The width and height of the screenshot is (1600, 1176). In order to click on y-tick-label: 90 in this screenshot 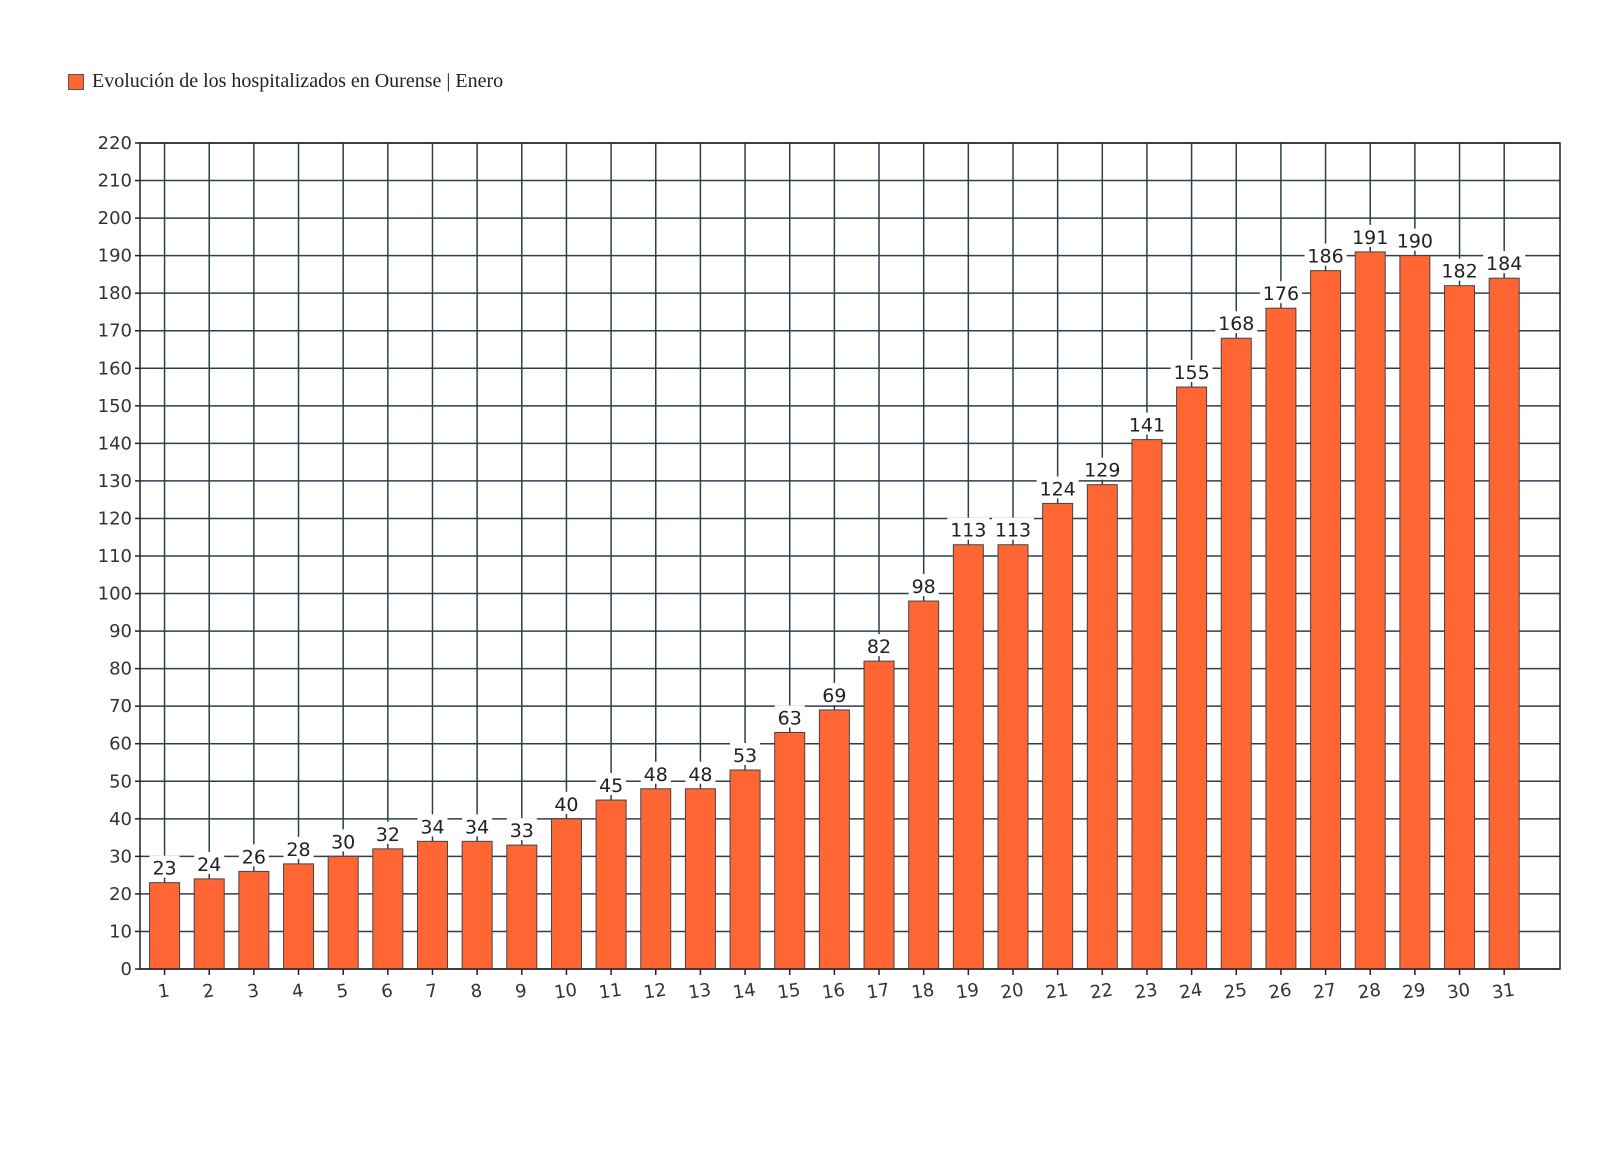, I will do `click(120, 631)`.